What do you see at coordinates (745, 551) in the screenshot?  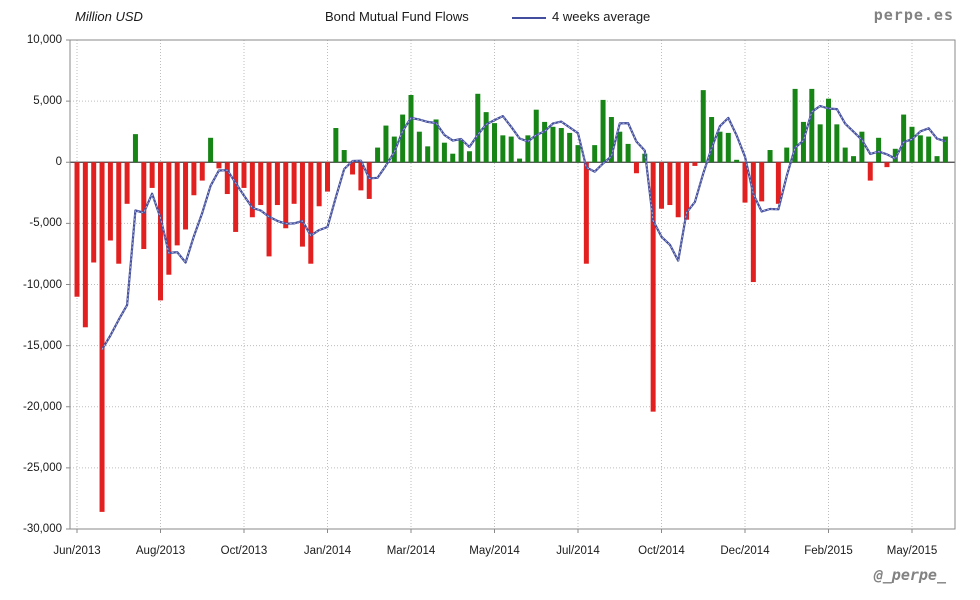 I see `x-axis-tick-label: Dec/2014` at bounding box center [745, 551].